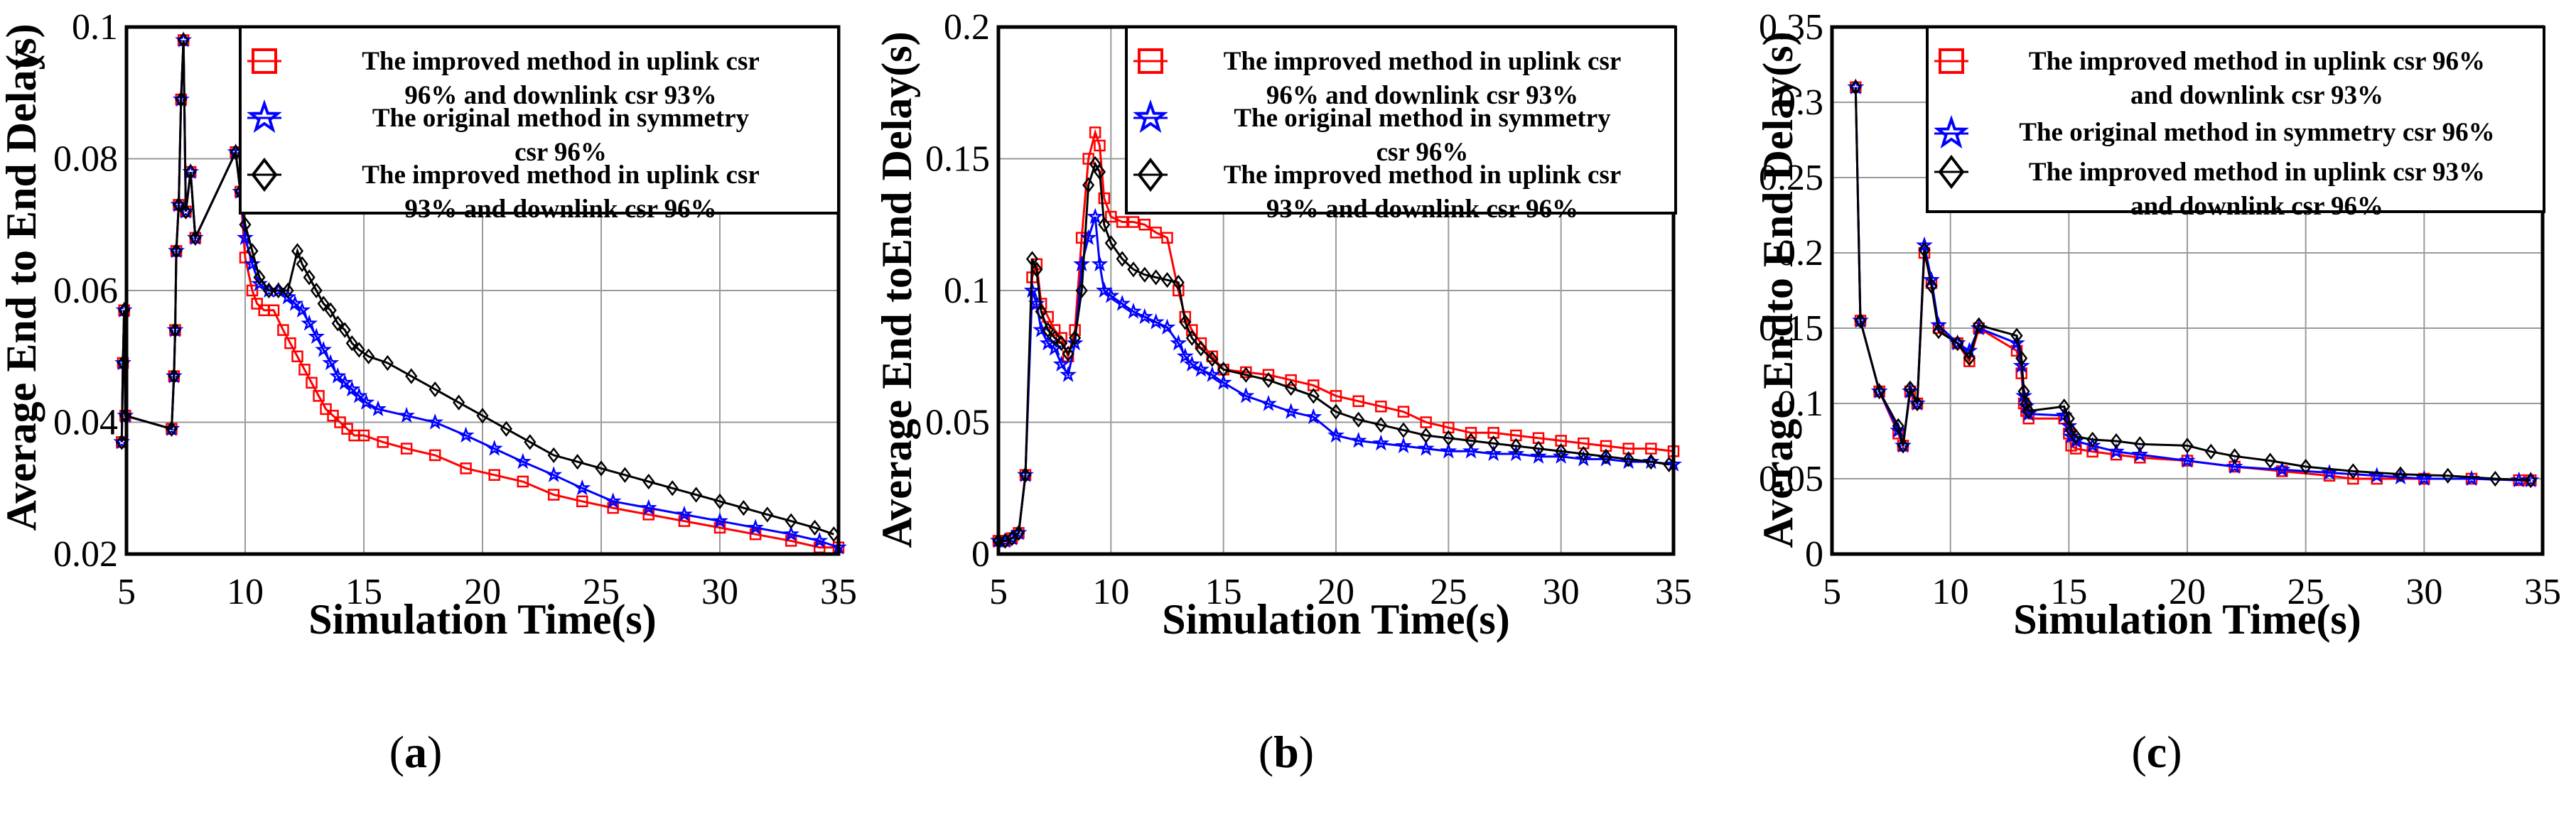 The height and width of the screenshot is (814, 2576). I want to click on y-tick-label: 0, so click(980, 554).